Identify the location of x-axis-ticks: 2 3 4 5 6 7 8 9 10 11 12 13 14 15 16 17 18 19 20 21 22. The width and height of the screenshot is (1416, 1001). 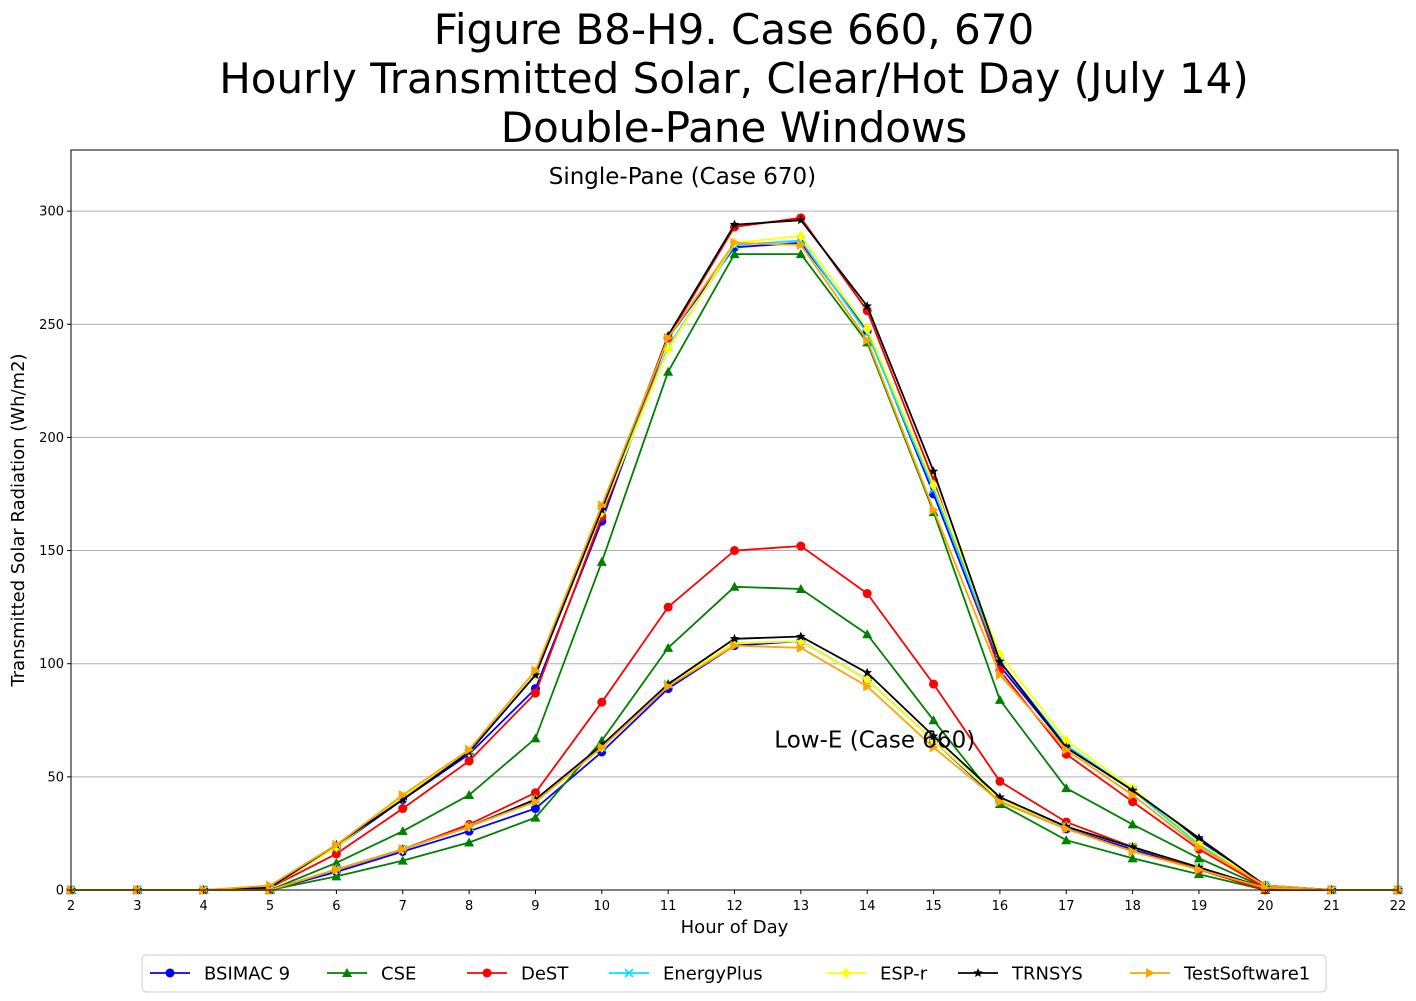
(736, 902).